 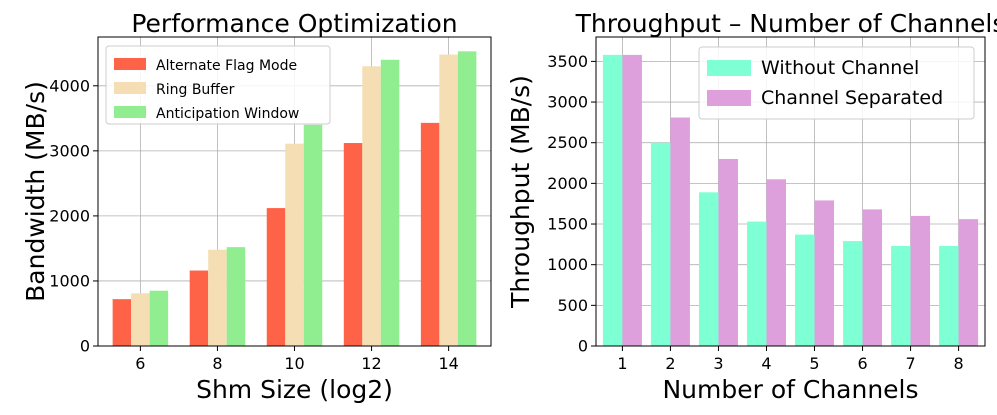 What do you see at coordinates (567, 102) in the screenshot?
I see `chart-1-ytick-label: 3000` at bounding box center [567, 102].